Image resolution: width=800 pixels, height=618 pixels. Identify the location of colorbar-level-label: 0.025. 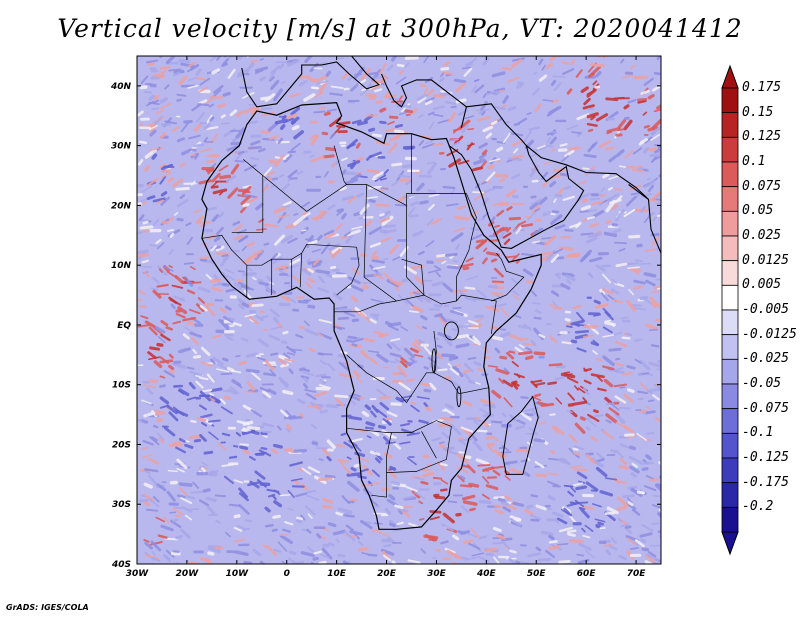
(762, 235).